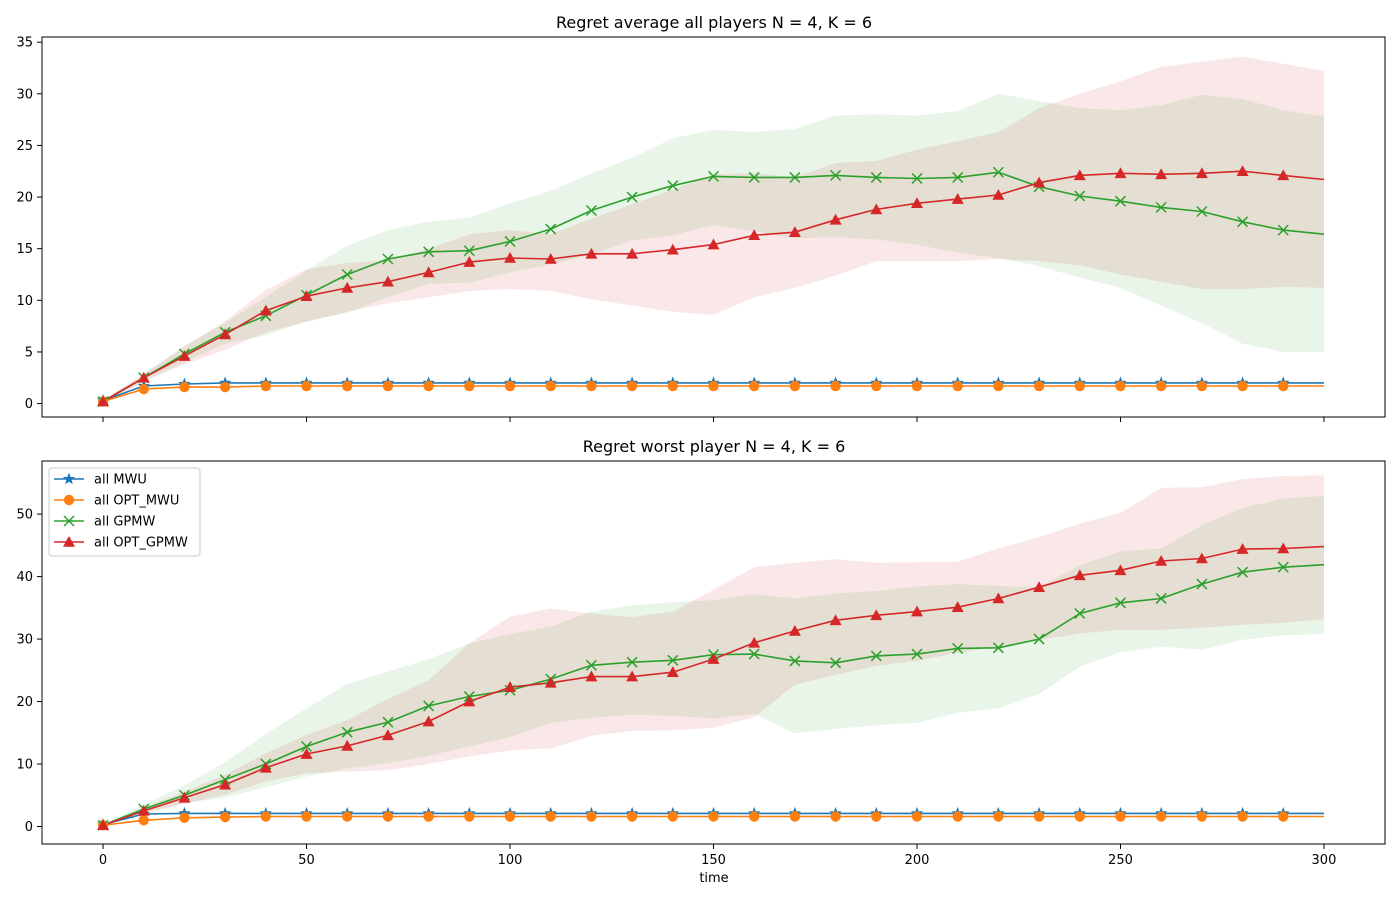 The width and height of the screenshot is (1400, 900). Describe the element at coordinates (714, 446) in the screenshot. I see `bottom-chart-title: Regret worst player N = 4, K = 6` at that location.